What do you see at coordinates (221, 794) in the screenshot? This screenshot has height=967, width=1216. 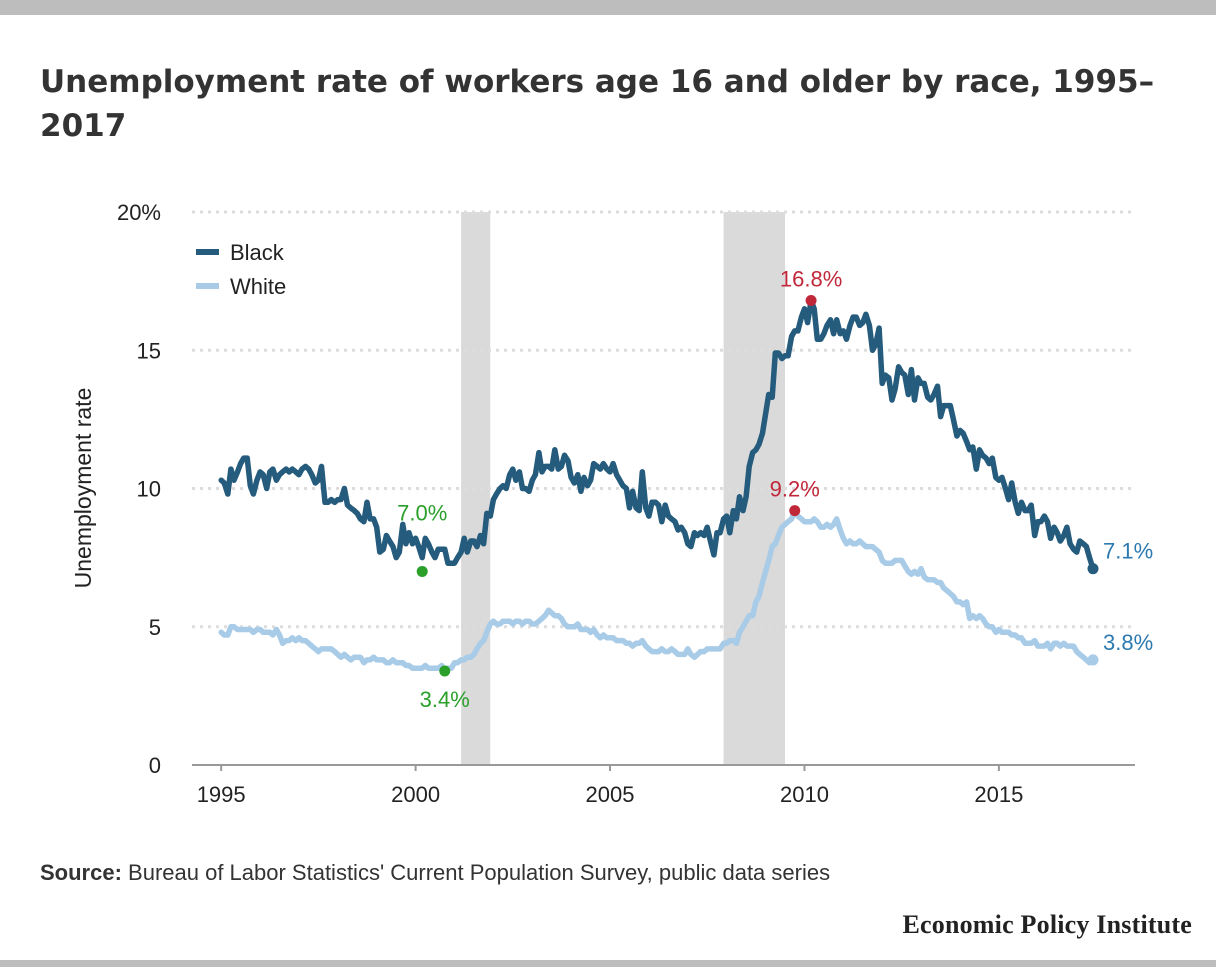 I see `x-tick-label: 1995` at bounding box center [221, 794].